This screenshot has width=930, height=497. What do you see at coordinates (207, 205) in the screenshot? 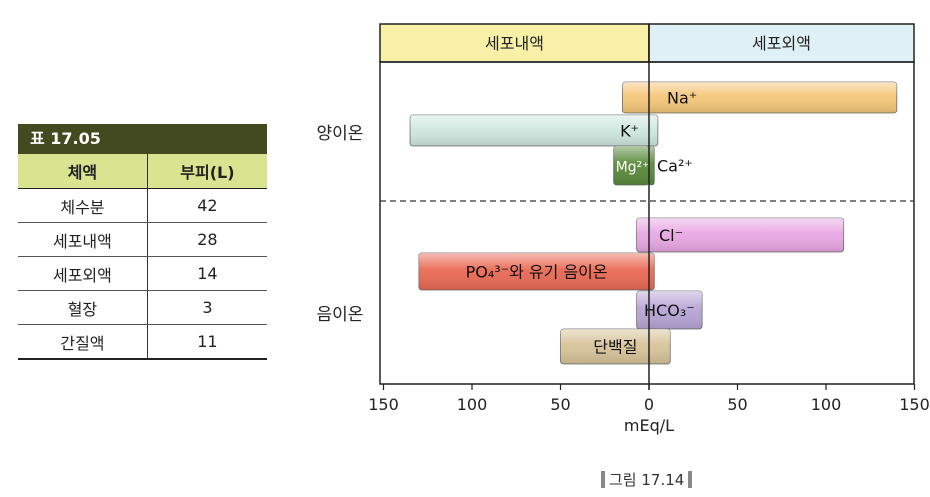
I see `table-cell-volume: 42` at bounding box center [207, 205].